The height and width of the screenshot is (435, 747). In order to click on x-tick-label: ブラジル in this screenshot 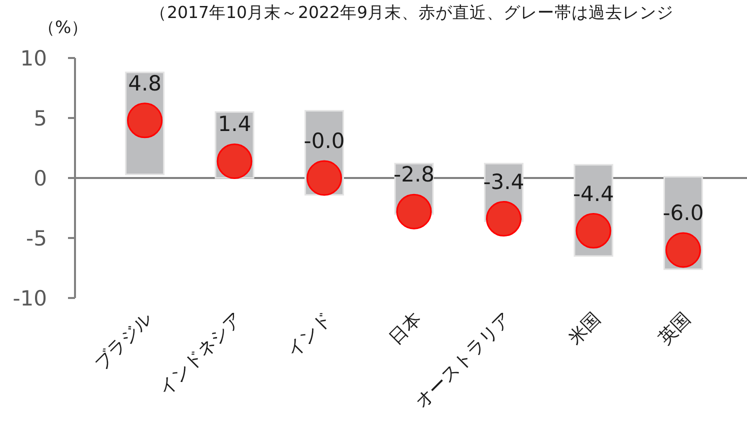, I will do `click(123, 341)`.